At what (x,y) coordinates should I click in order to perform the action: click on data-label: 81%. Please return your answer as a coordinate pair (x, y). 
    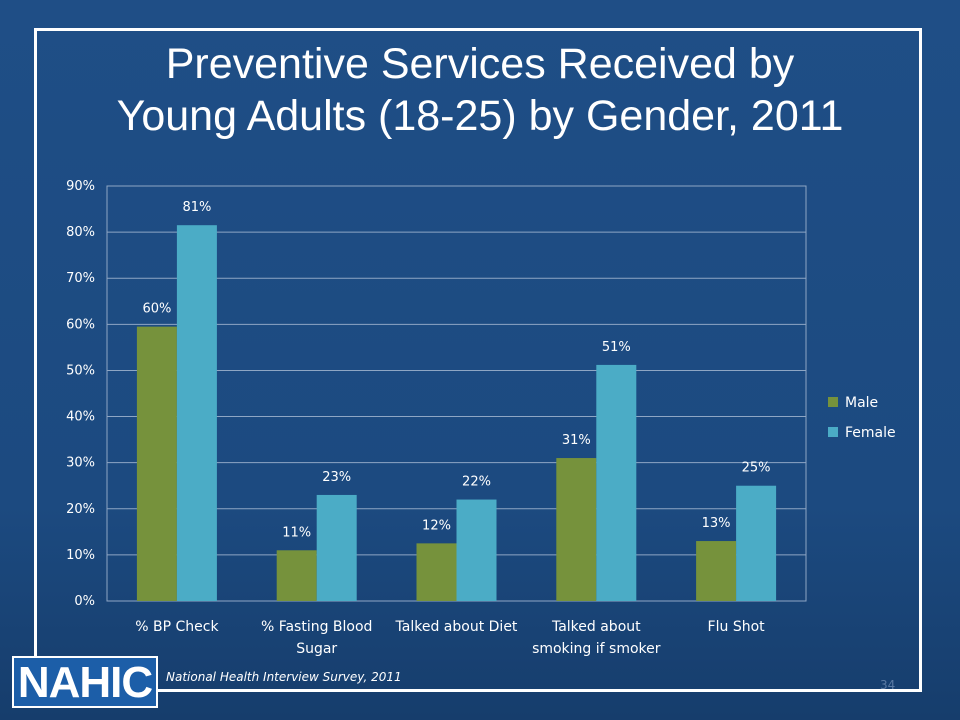
    Looking at the image, I should click on (196, 207).